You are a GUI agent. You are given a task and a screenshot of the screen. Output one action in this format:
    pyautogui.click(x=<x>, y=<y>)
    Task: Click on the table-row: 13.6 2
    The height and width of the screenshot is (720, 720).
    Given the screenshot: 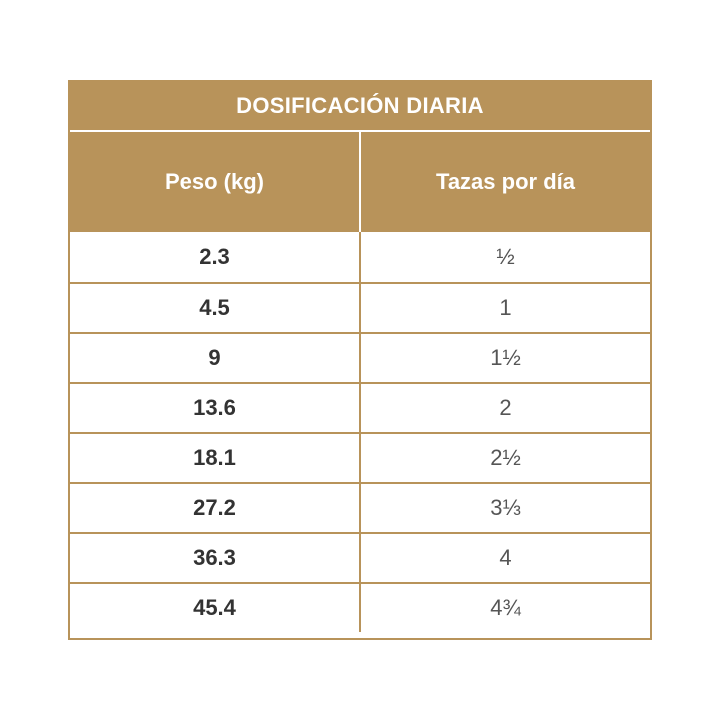 What is the action you would take?
    pyautogui.click(x=360, y=407)
    